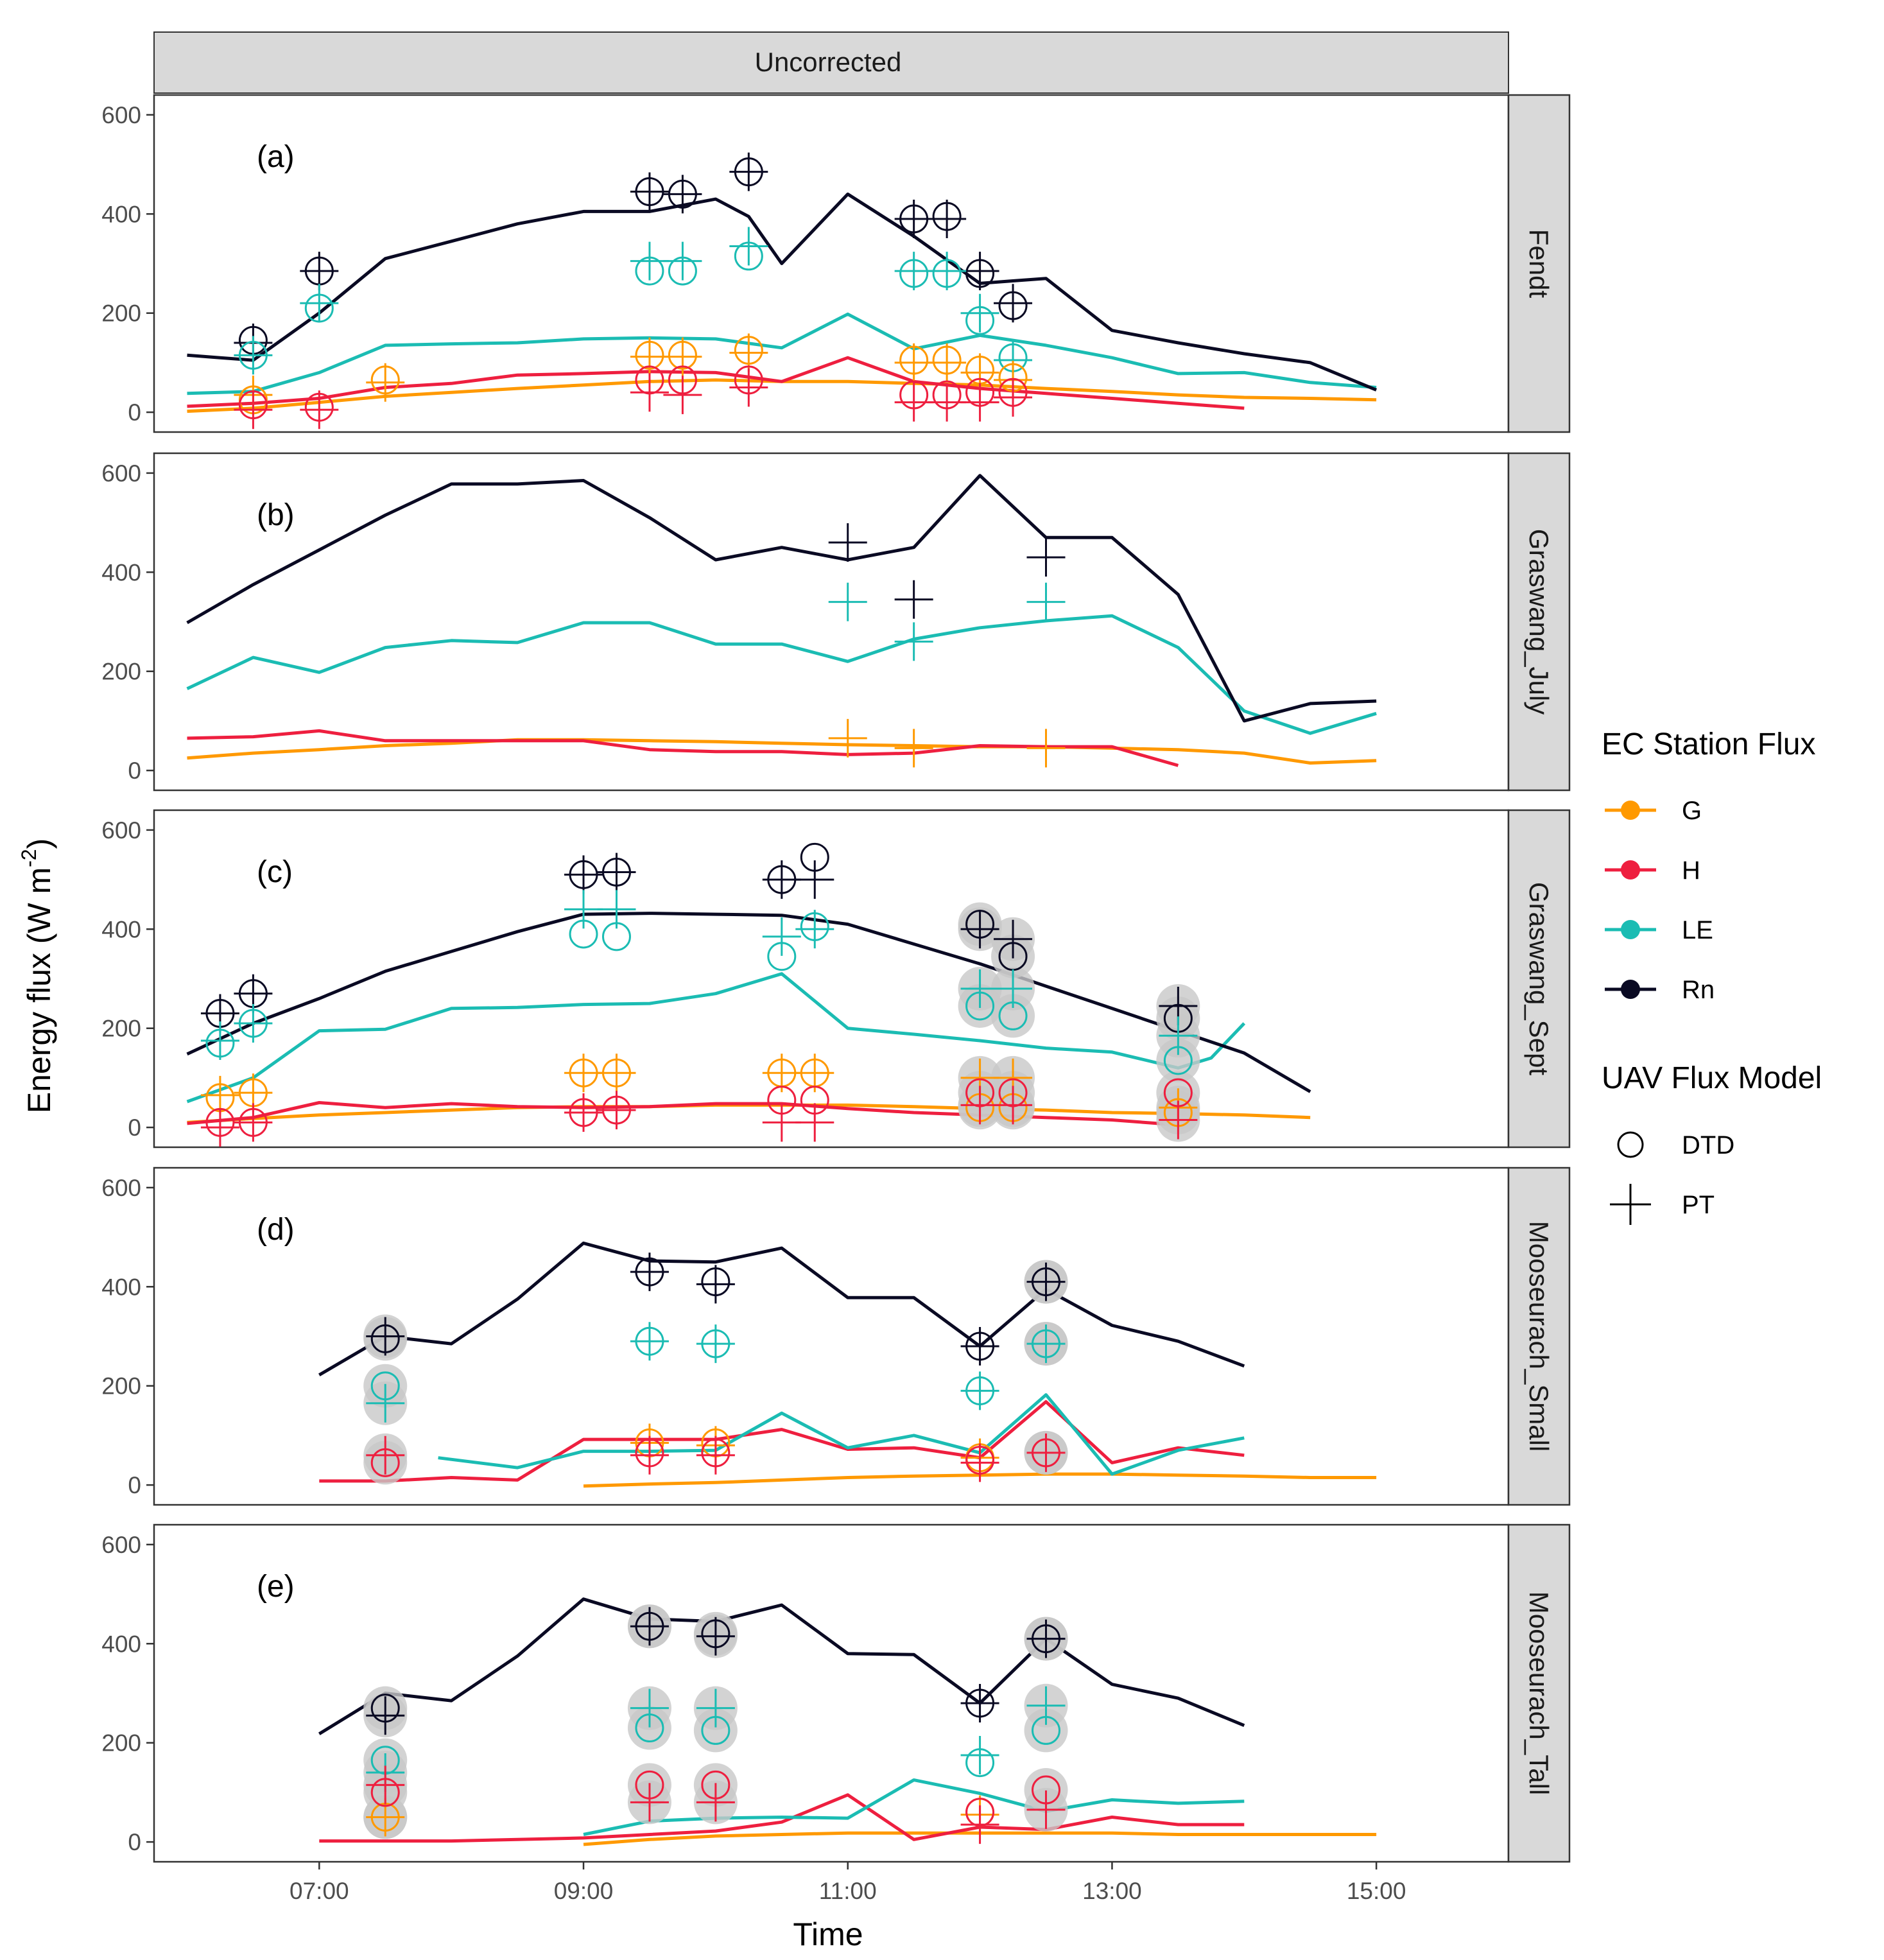  I want to click on panel-strip-label: Fendt, so click(1539, 264).